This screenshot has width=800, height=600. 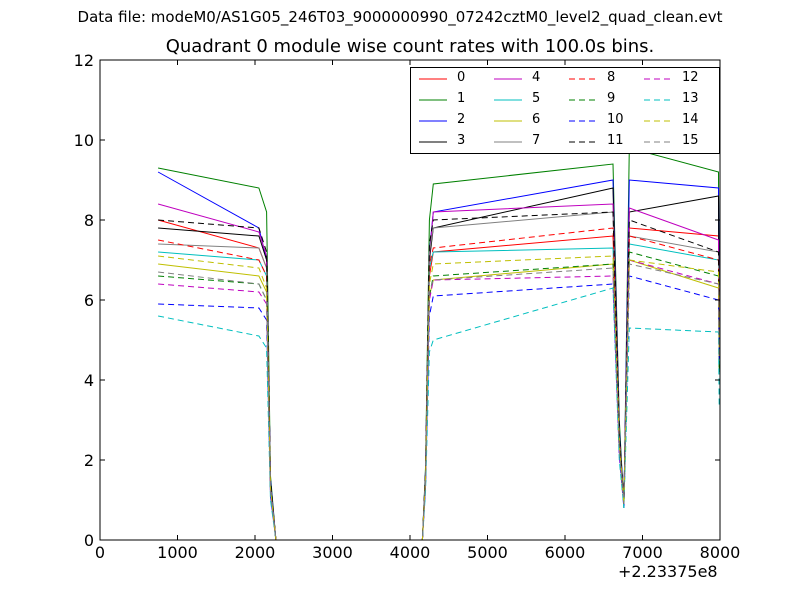 What do you see at coordinates (177, 552) in the screenshot?
I see `x-tick-label: 1000` at bounding box center [177, 552].